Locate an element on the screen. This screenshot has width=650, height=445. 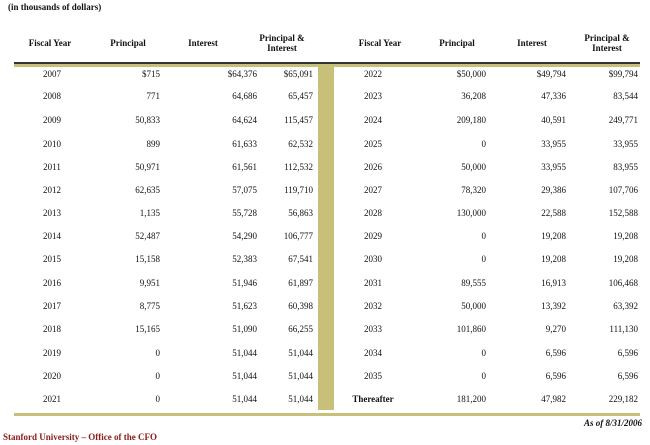
table-cell-fiscal-year: 2034 is located at coordinates (373, 353).